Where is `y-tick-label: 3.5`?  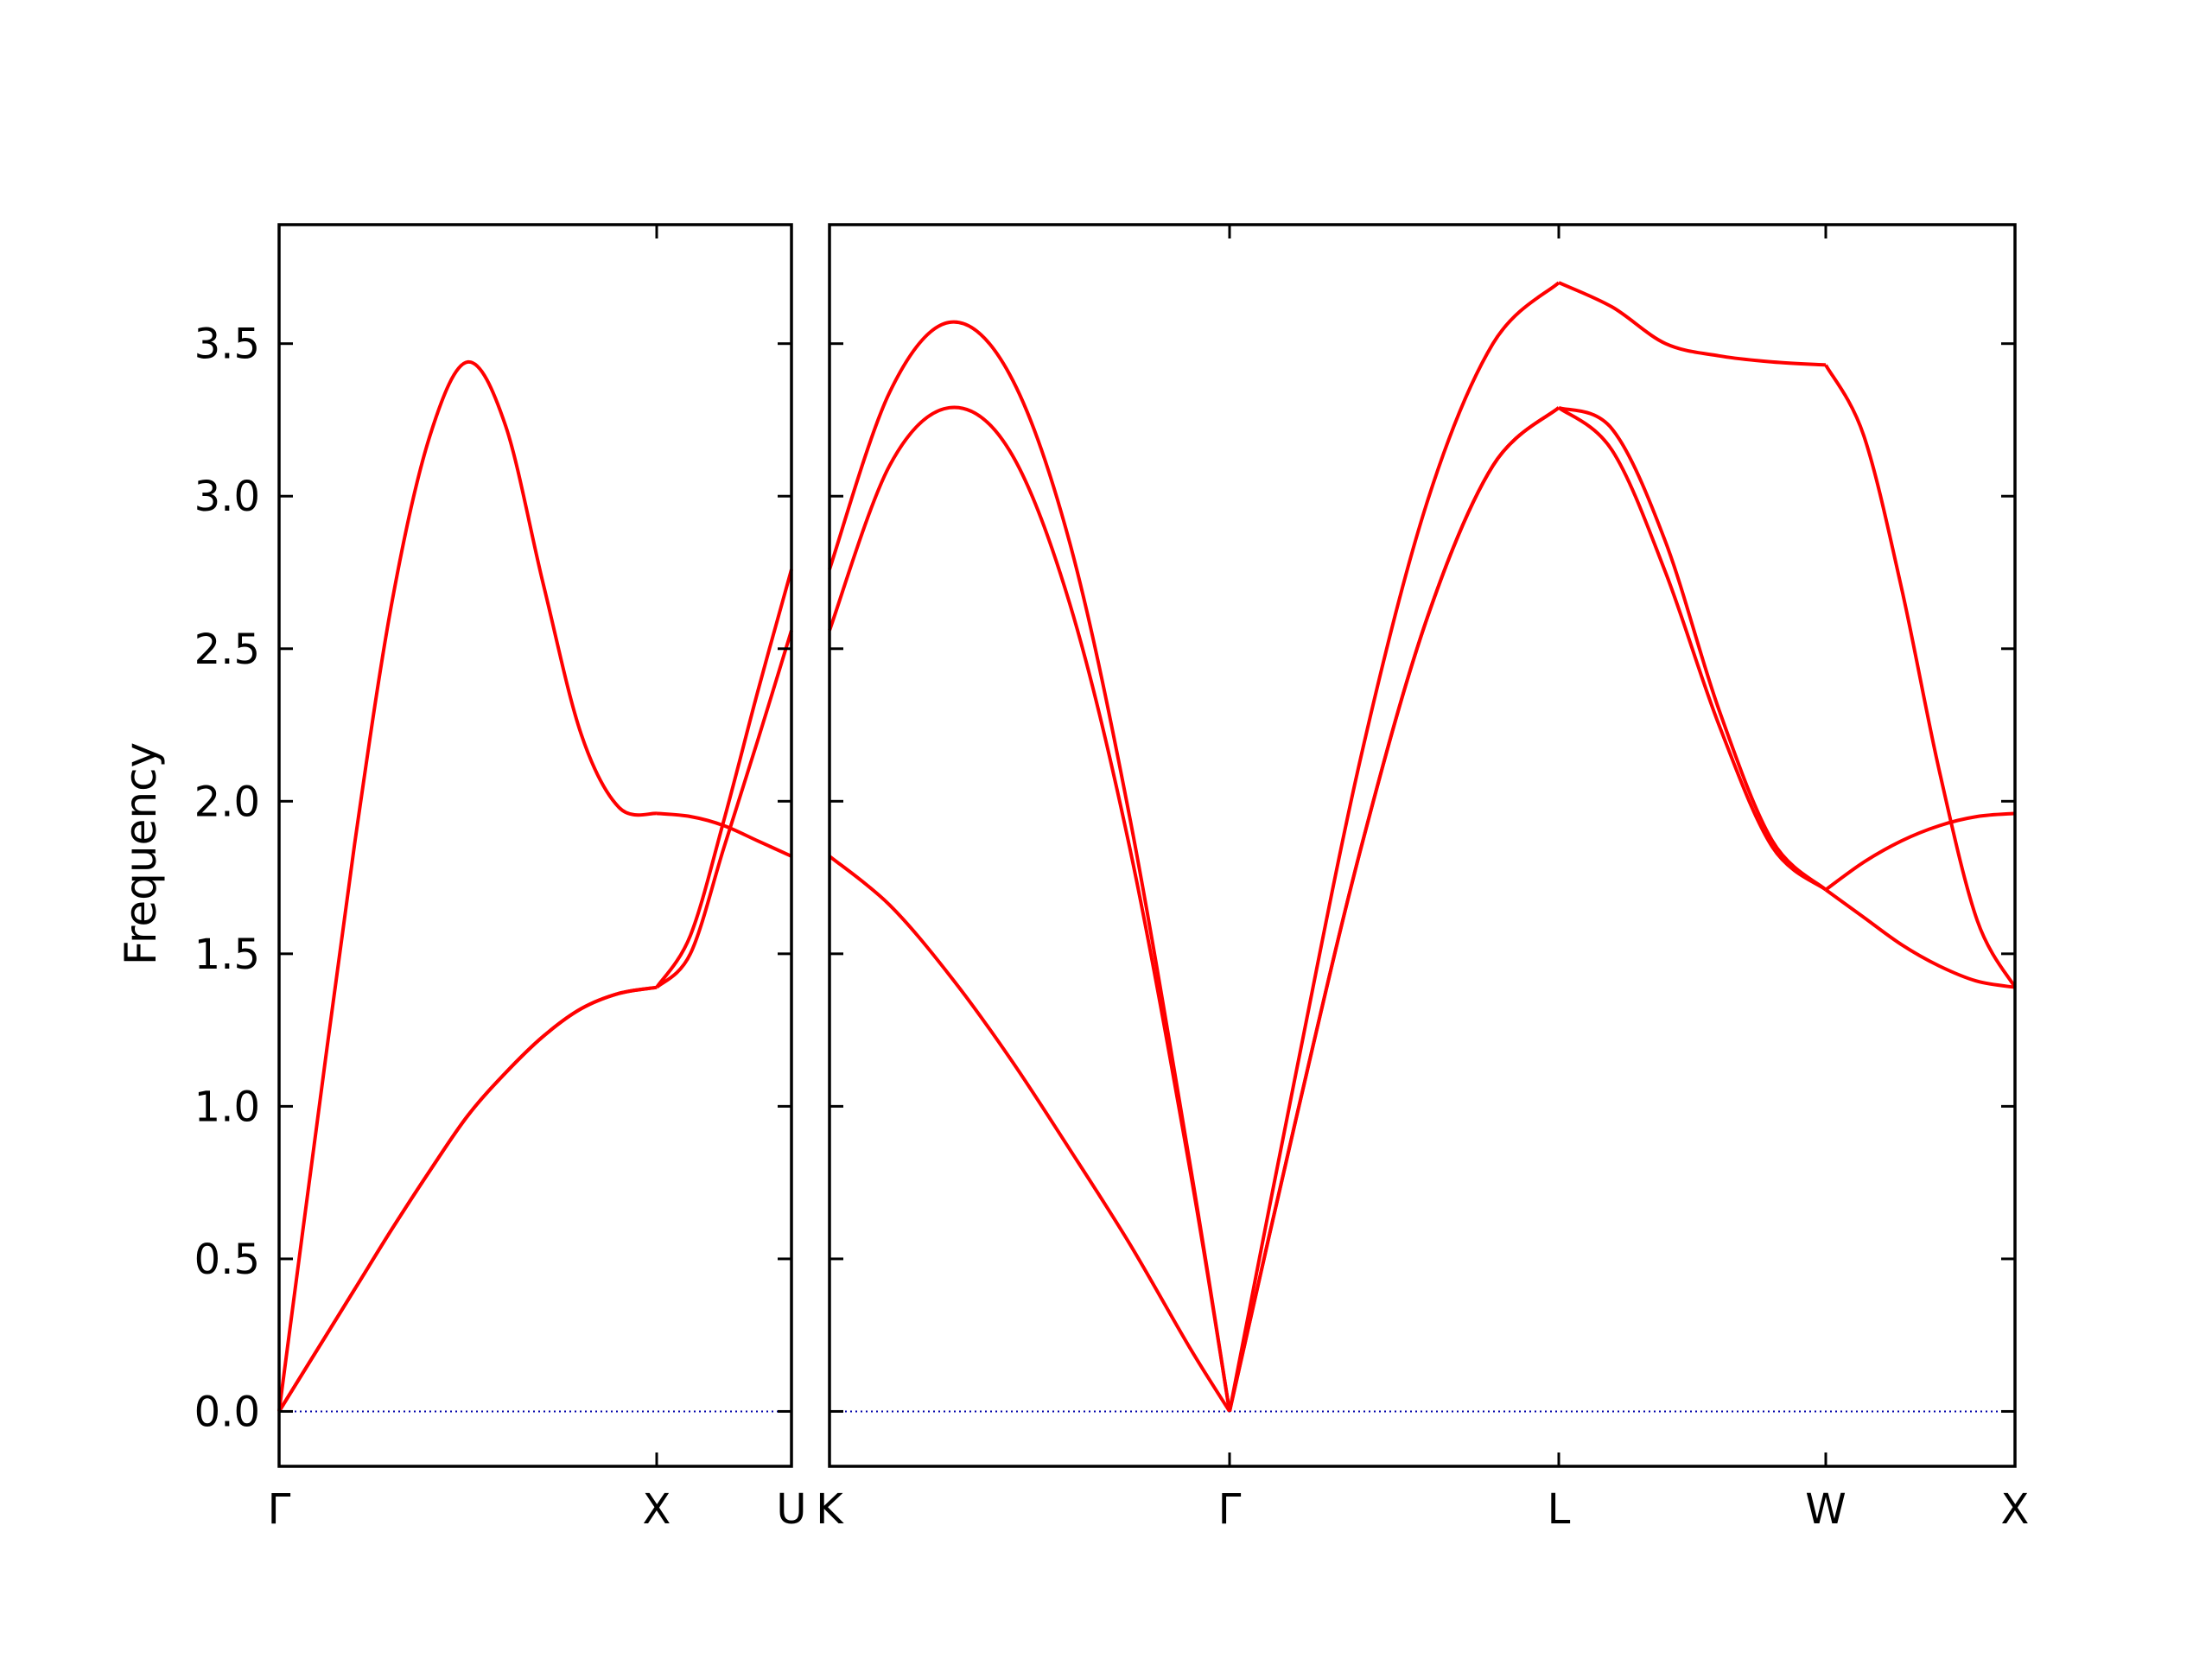
y-tick-label: 3.5 is located at coordinates (227, 345).